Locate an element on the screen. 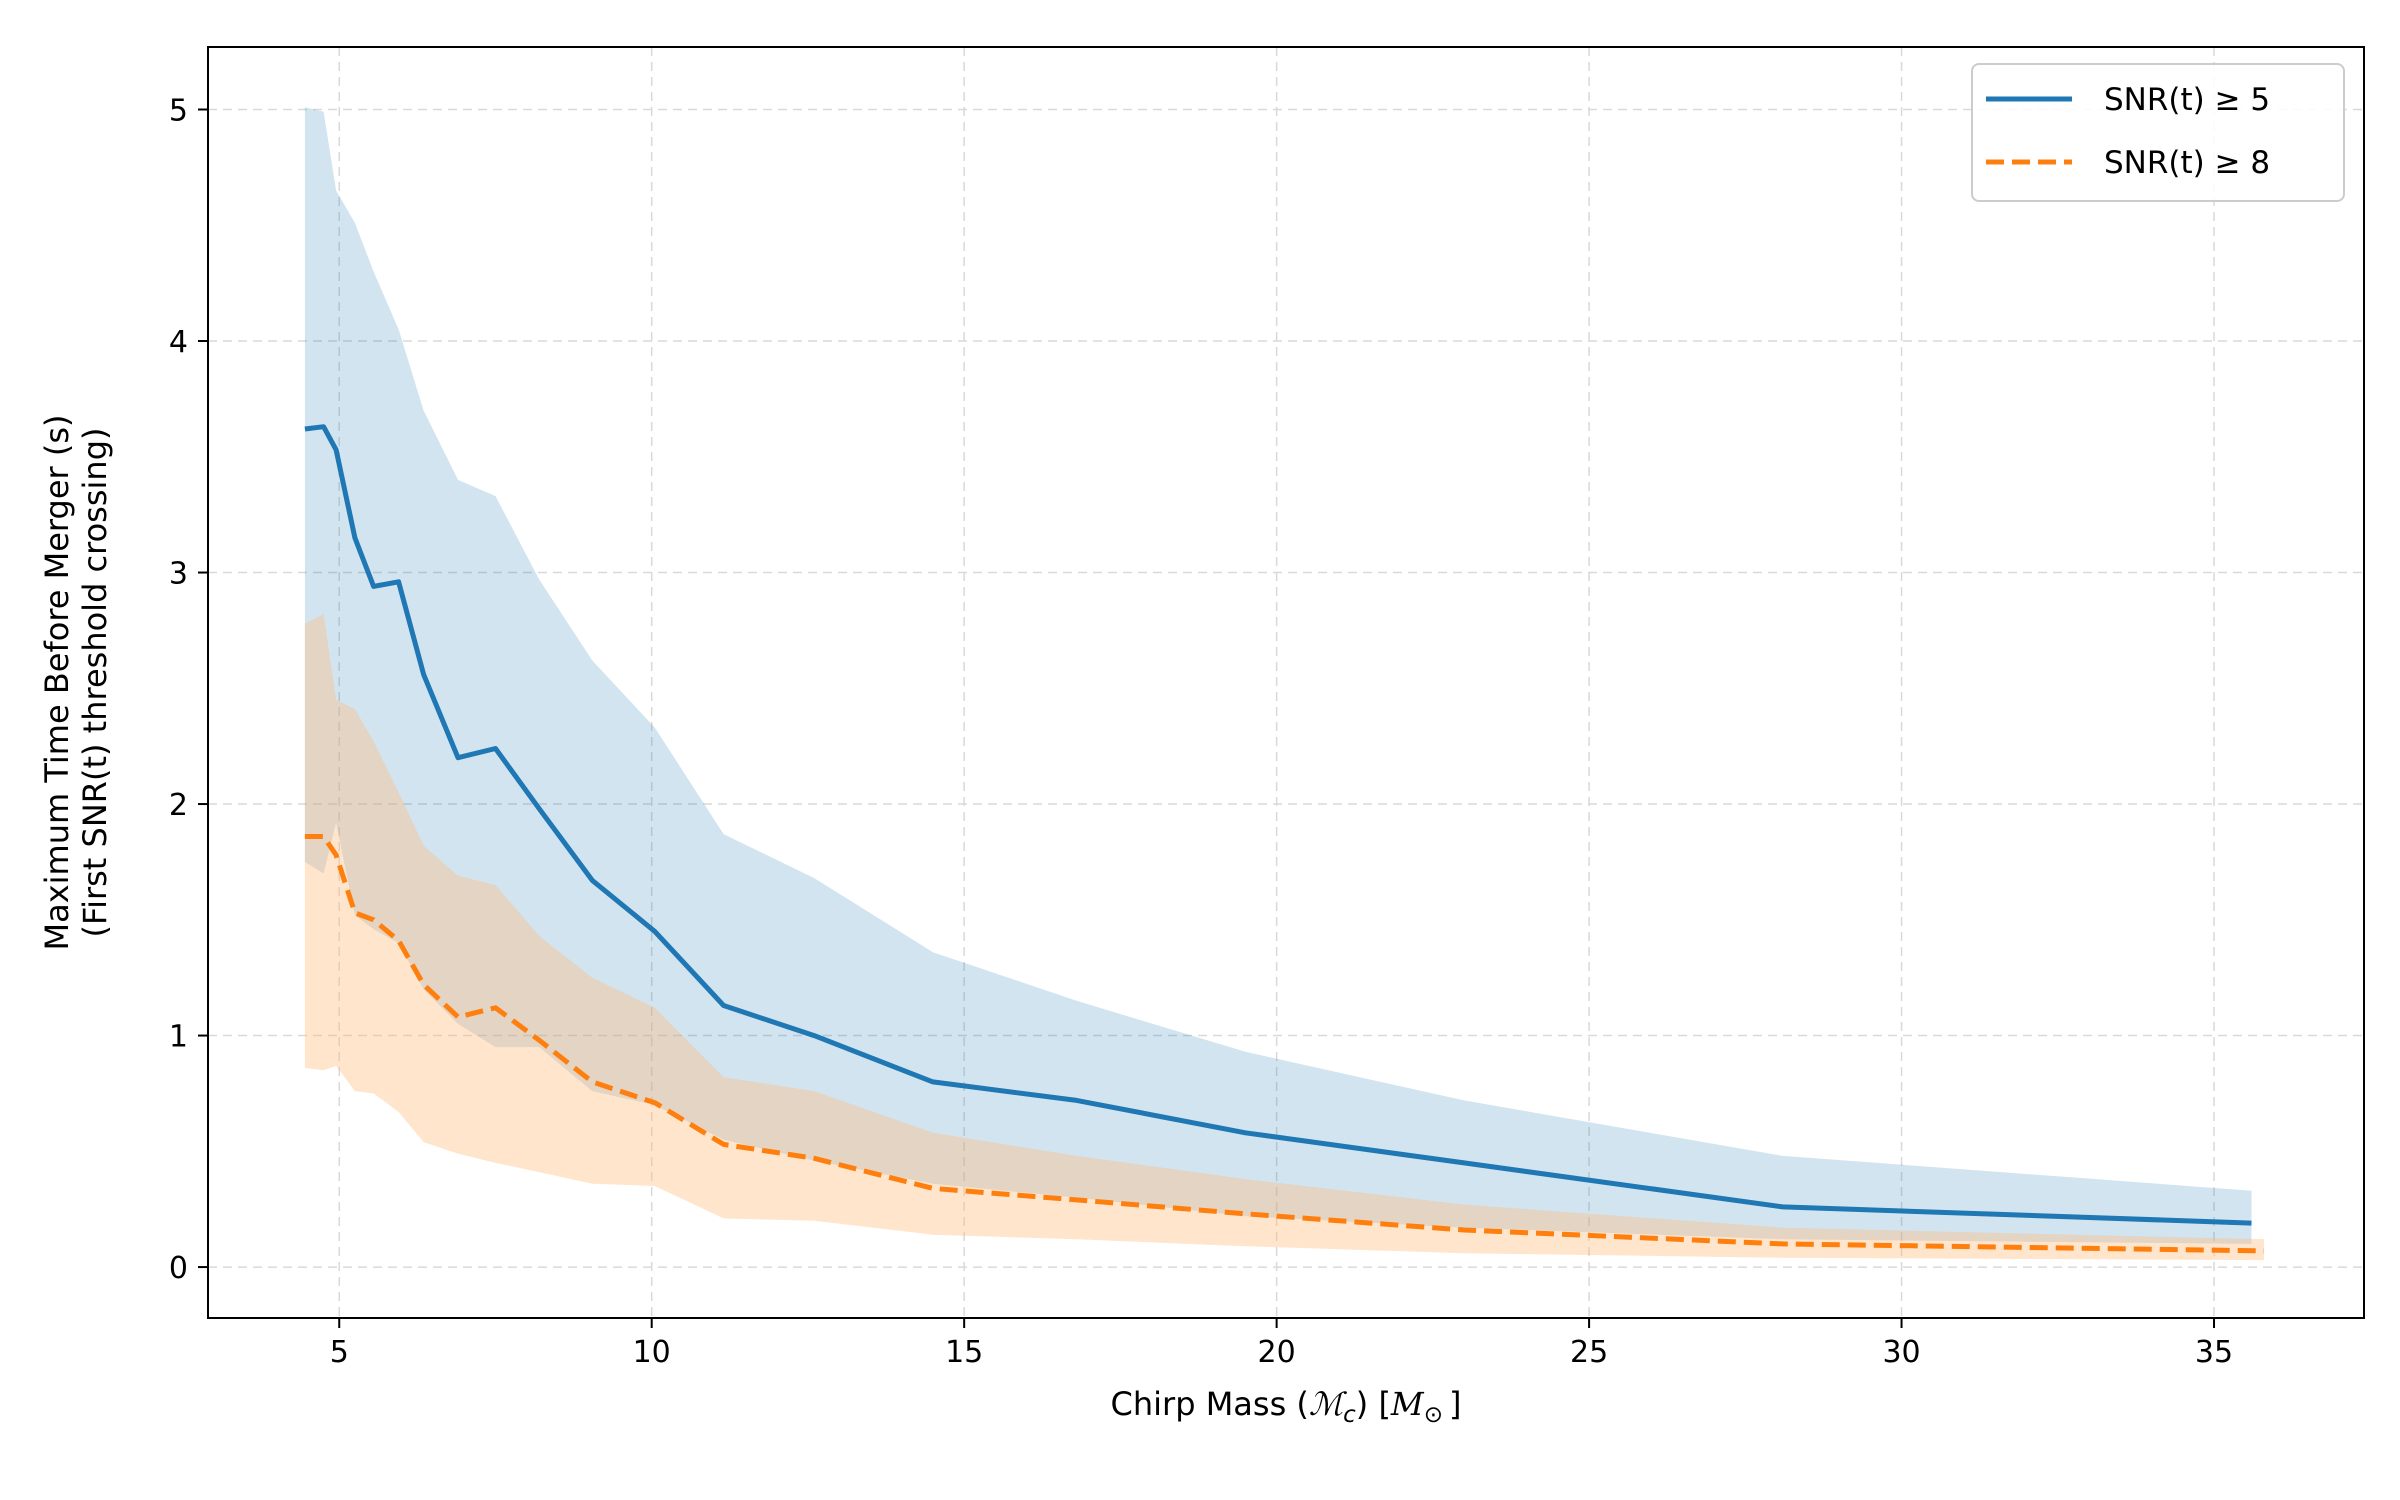  x-axis-label-mid: ) [ is located at coordinates (1373, 1404).